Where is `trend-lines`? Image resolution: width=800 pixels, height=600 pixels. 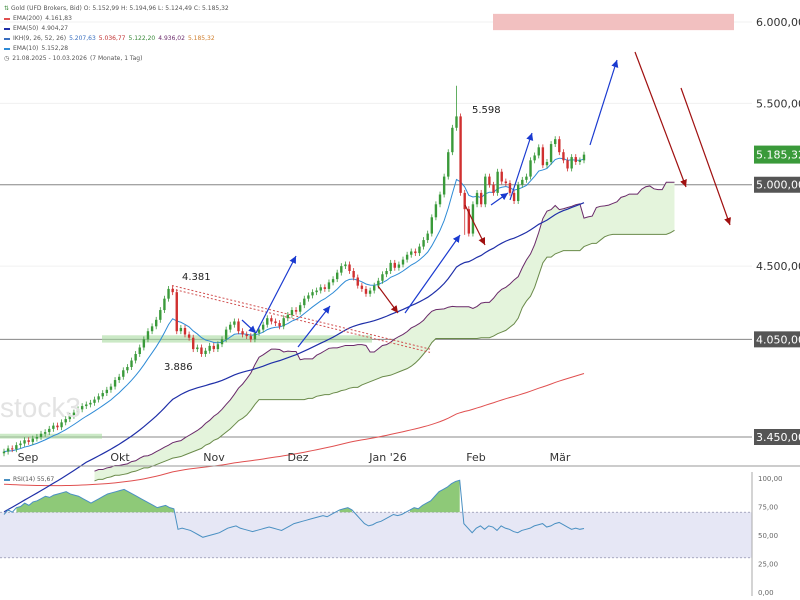
trend-lines is located at coordinates (301, 318).